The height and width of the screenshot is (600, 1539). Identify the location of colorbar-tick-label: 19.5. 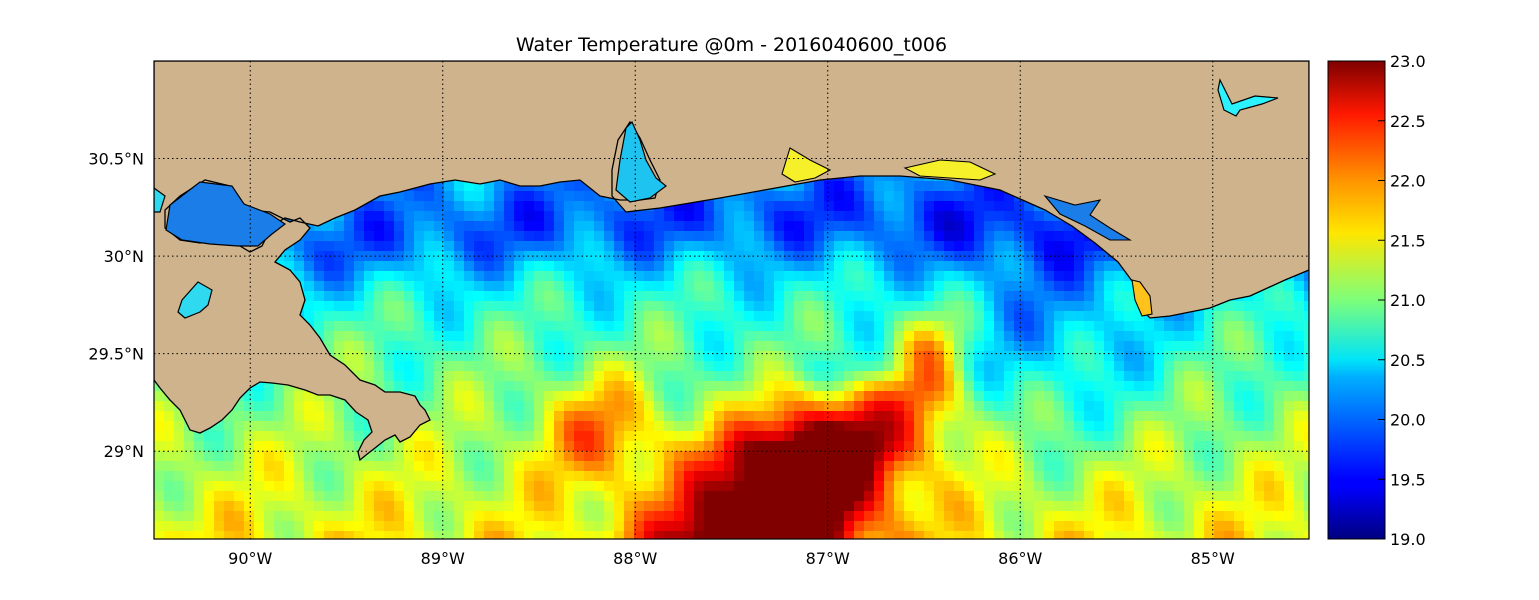
(1408, 479).